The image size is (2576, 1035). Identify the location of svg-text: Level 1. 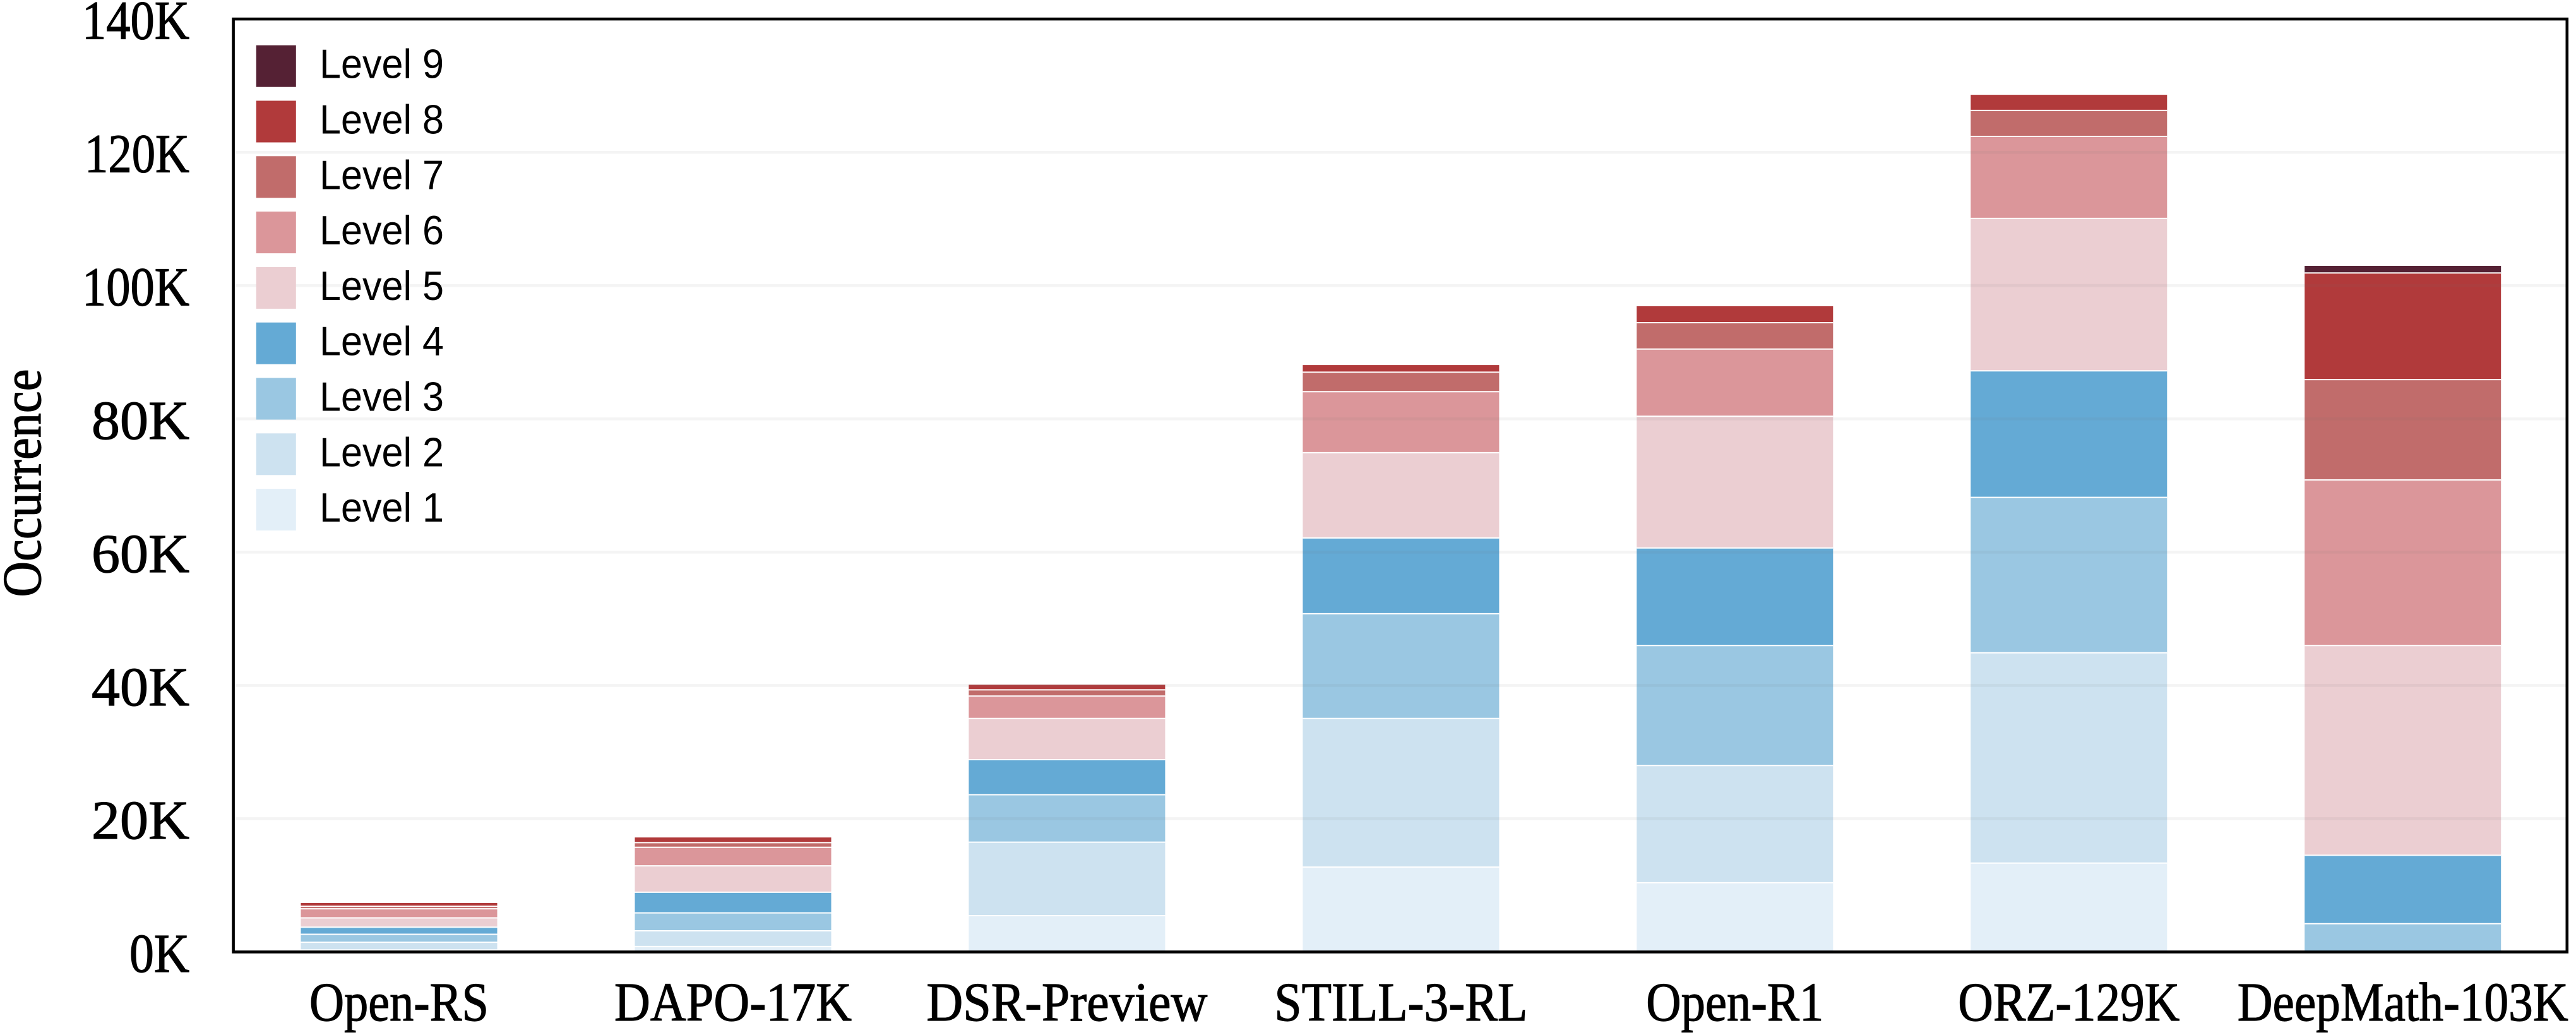
(381, 507).